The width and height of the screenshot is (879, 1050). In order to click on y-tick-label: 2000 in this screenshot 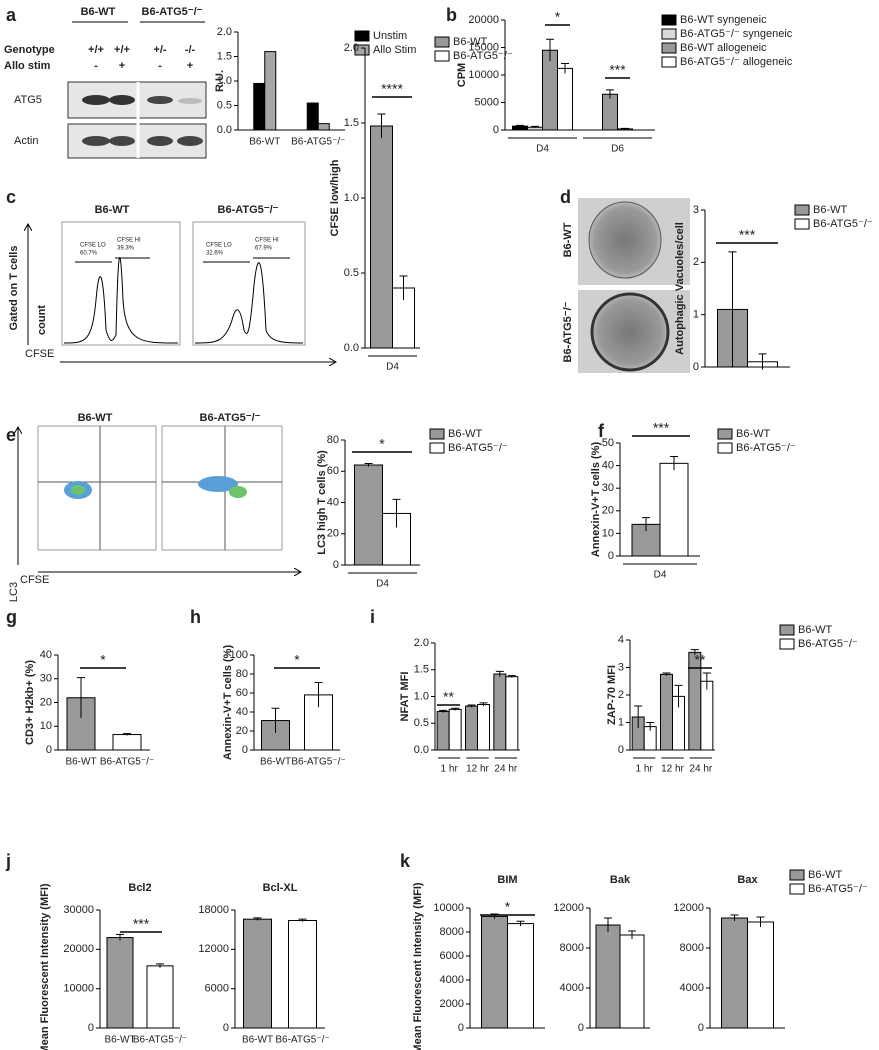, I will do `click(452, 1004)`.